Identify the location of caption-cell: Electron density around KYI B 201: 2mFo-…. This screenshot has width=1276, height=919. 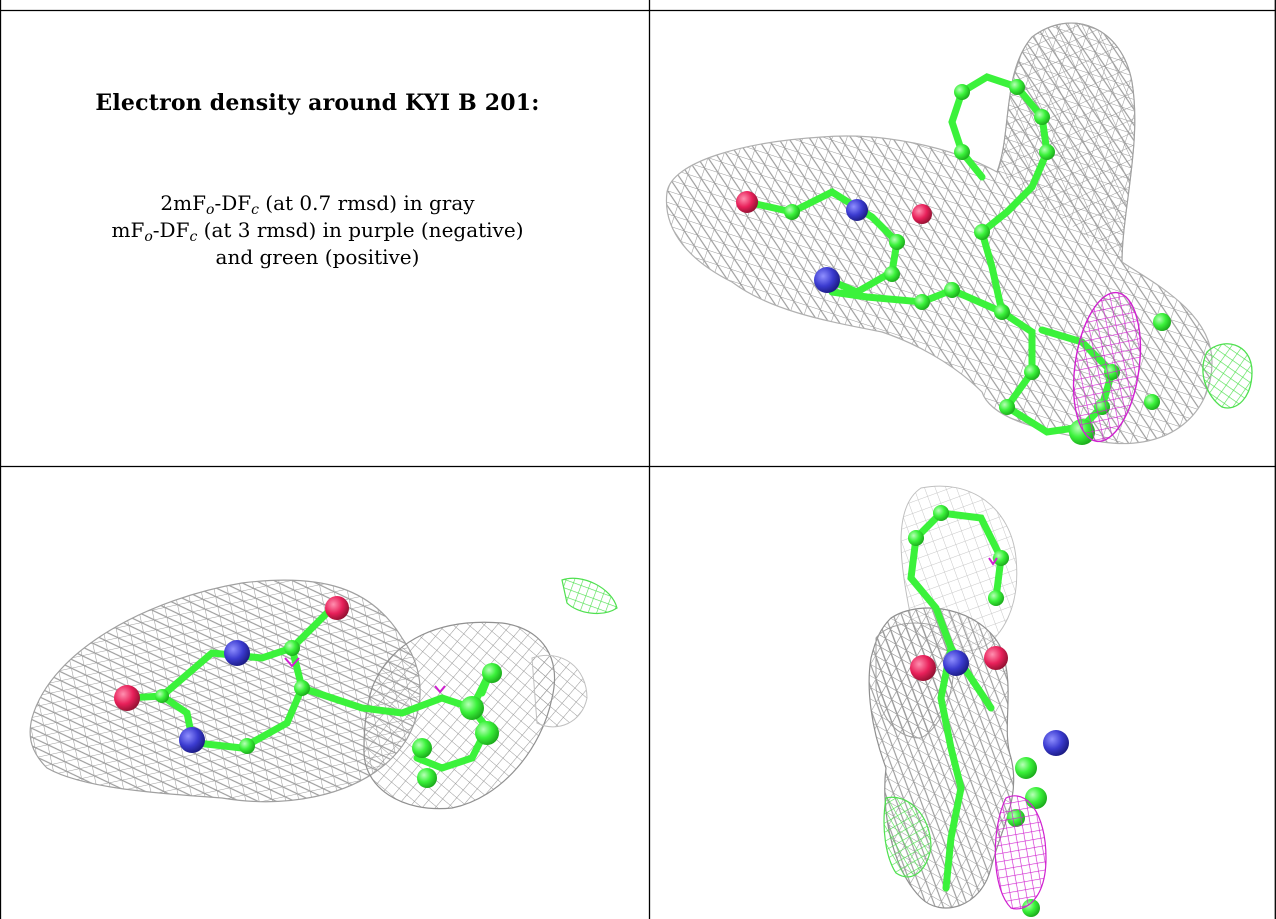
(317, 180).